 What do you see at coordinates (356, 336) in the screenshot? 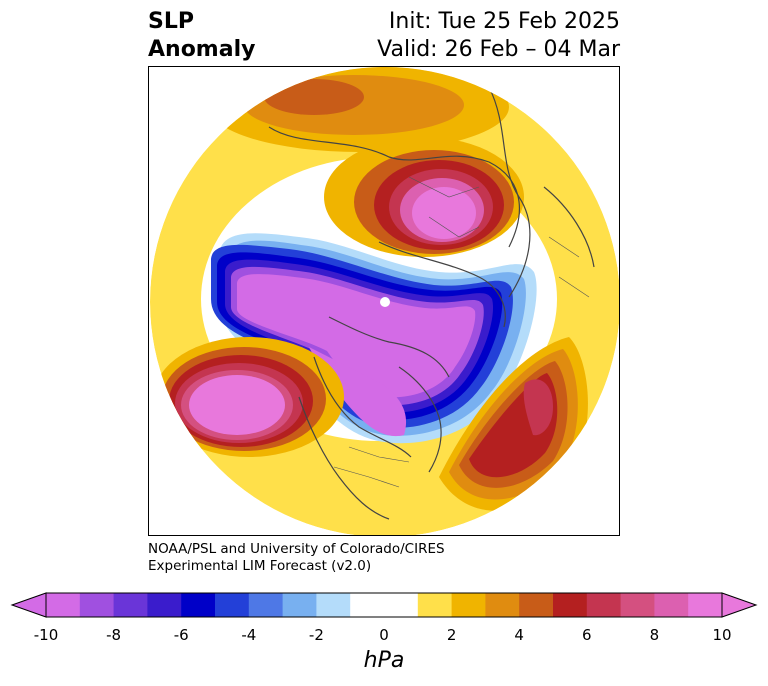
I see `low-core` at bounding box center [356, 336].